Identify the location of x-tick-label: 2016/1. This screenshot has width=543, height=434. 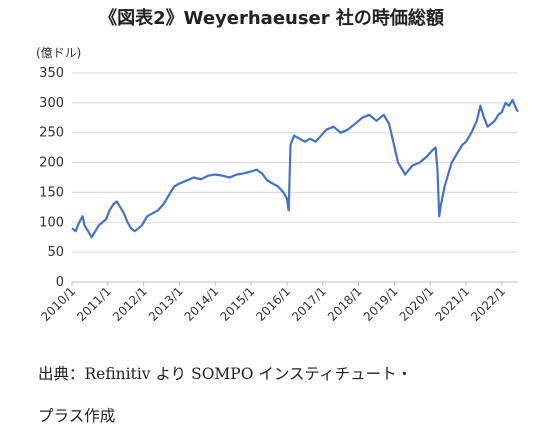
(273, 304).